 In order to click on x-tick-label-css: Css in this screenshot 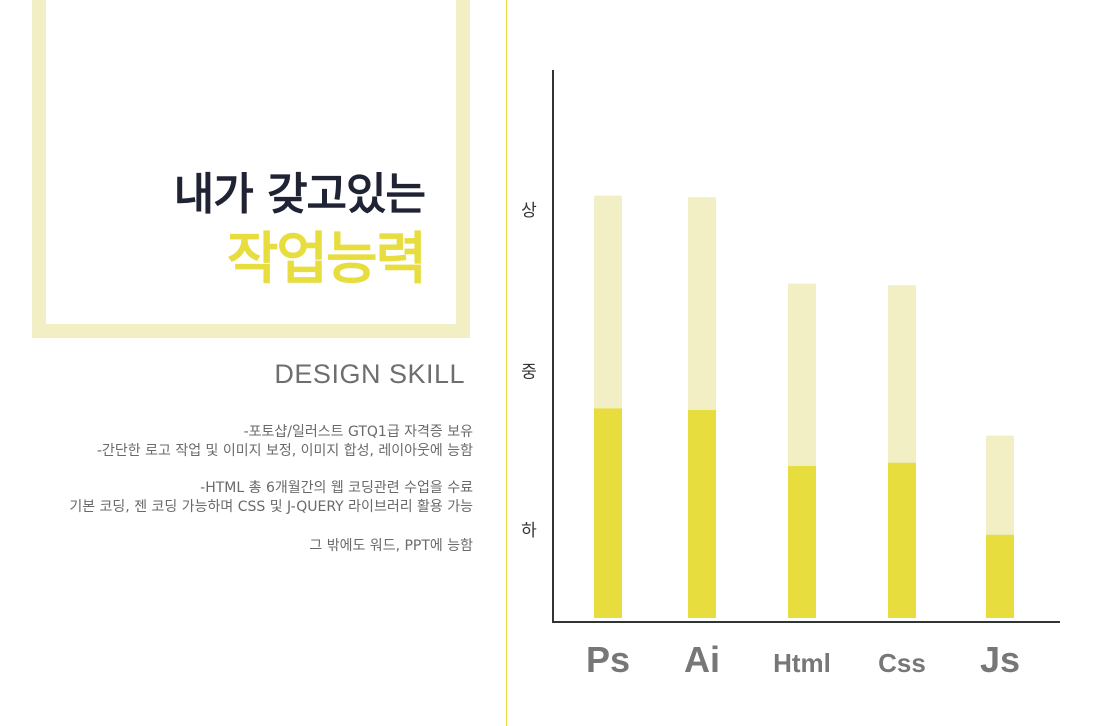, I will do `click(902, 663)`.